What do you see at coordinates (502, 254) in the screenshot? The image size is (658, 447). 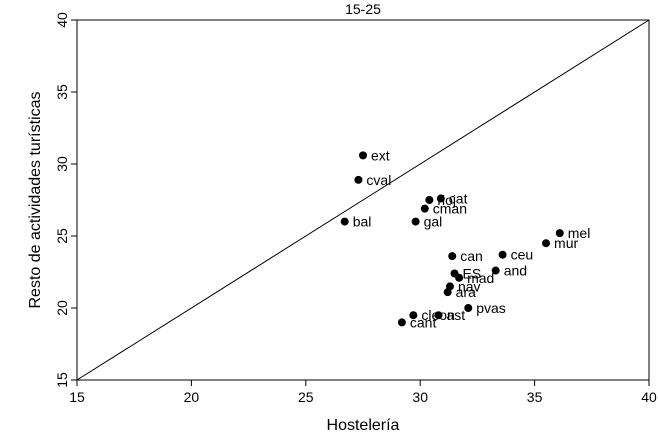 I see `data-point-ceu` at bounding box center [502, 254].